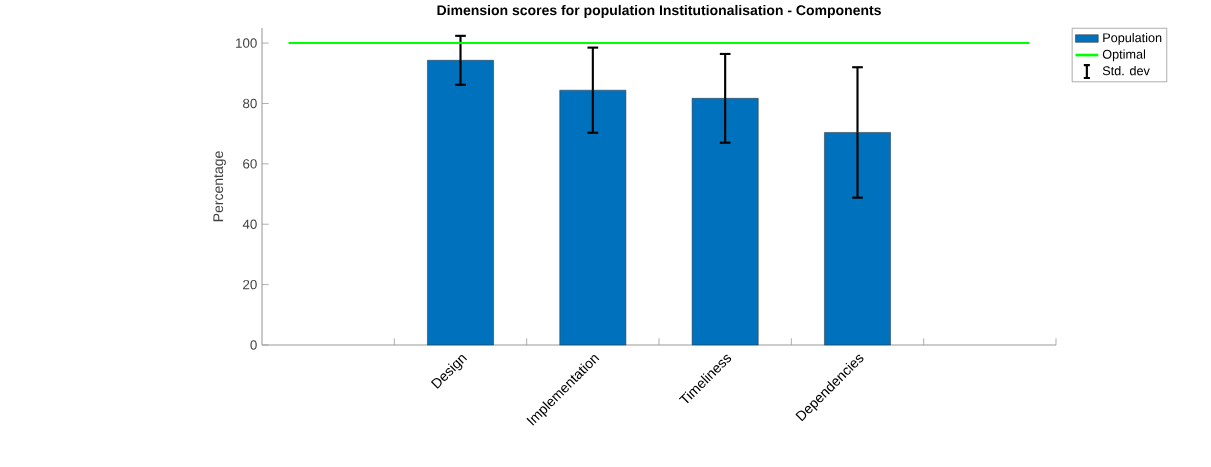  What do you see at coordinates (659, 11) in the screenshot?
I see `chart-title: Dimension scores for population Institutionalisation - Components` at bounding box center [659, 11].